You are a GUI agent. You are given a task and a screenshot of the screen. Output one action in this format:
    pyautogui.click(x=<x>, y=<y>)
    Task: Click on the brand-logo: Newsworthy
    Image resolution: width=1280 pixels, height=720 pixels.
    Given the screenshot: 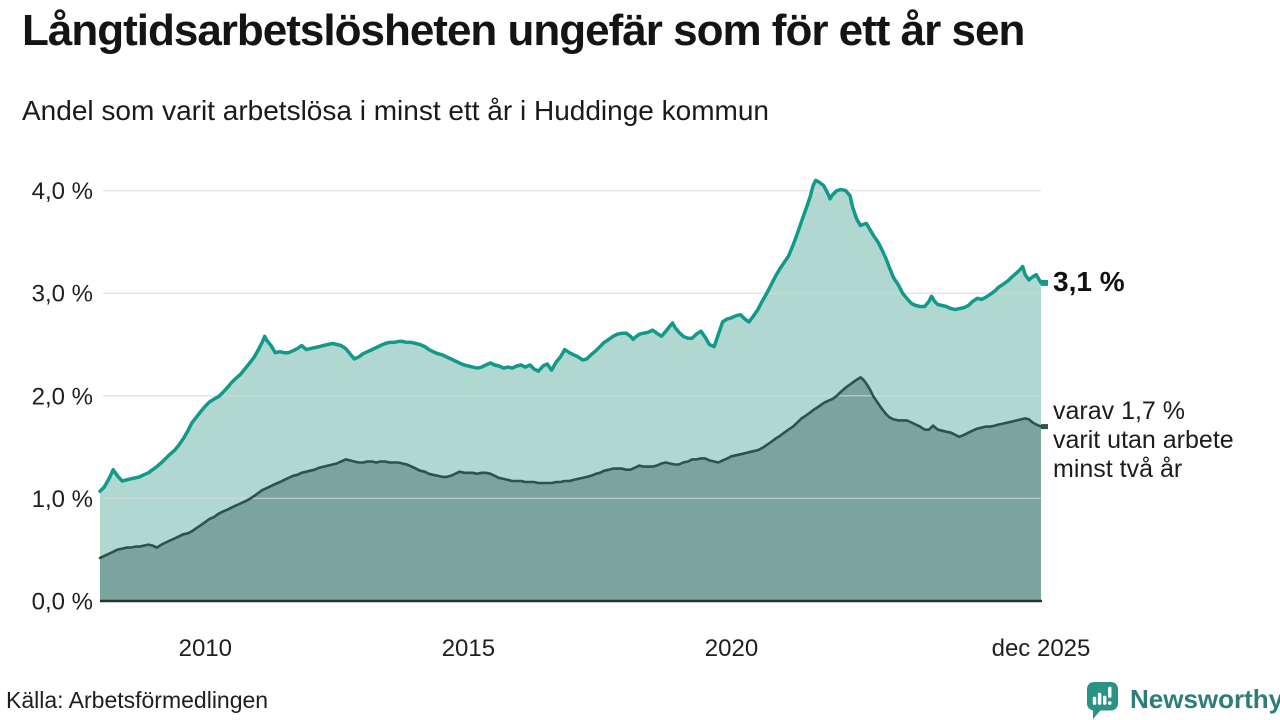 What is the action you would take?
    pyautogui.click(x=1183, y=701)
    